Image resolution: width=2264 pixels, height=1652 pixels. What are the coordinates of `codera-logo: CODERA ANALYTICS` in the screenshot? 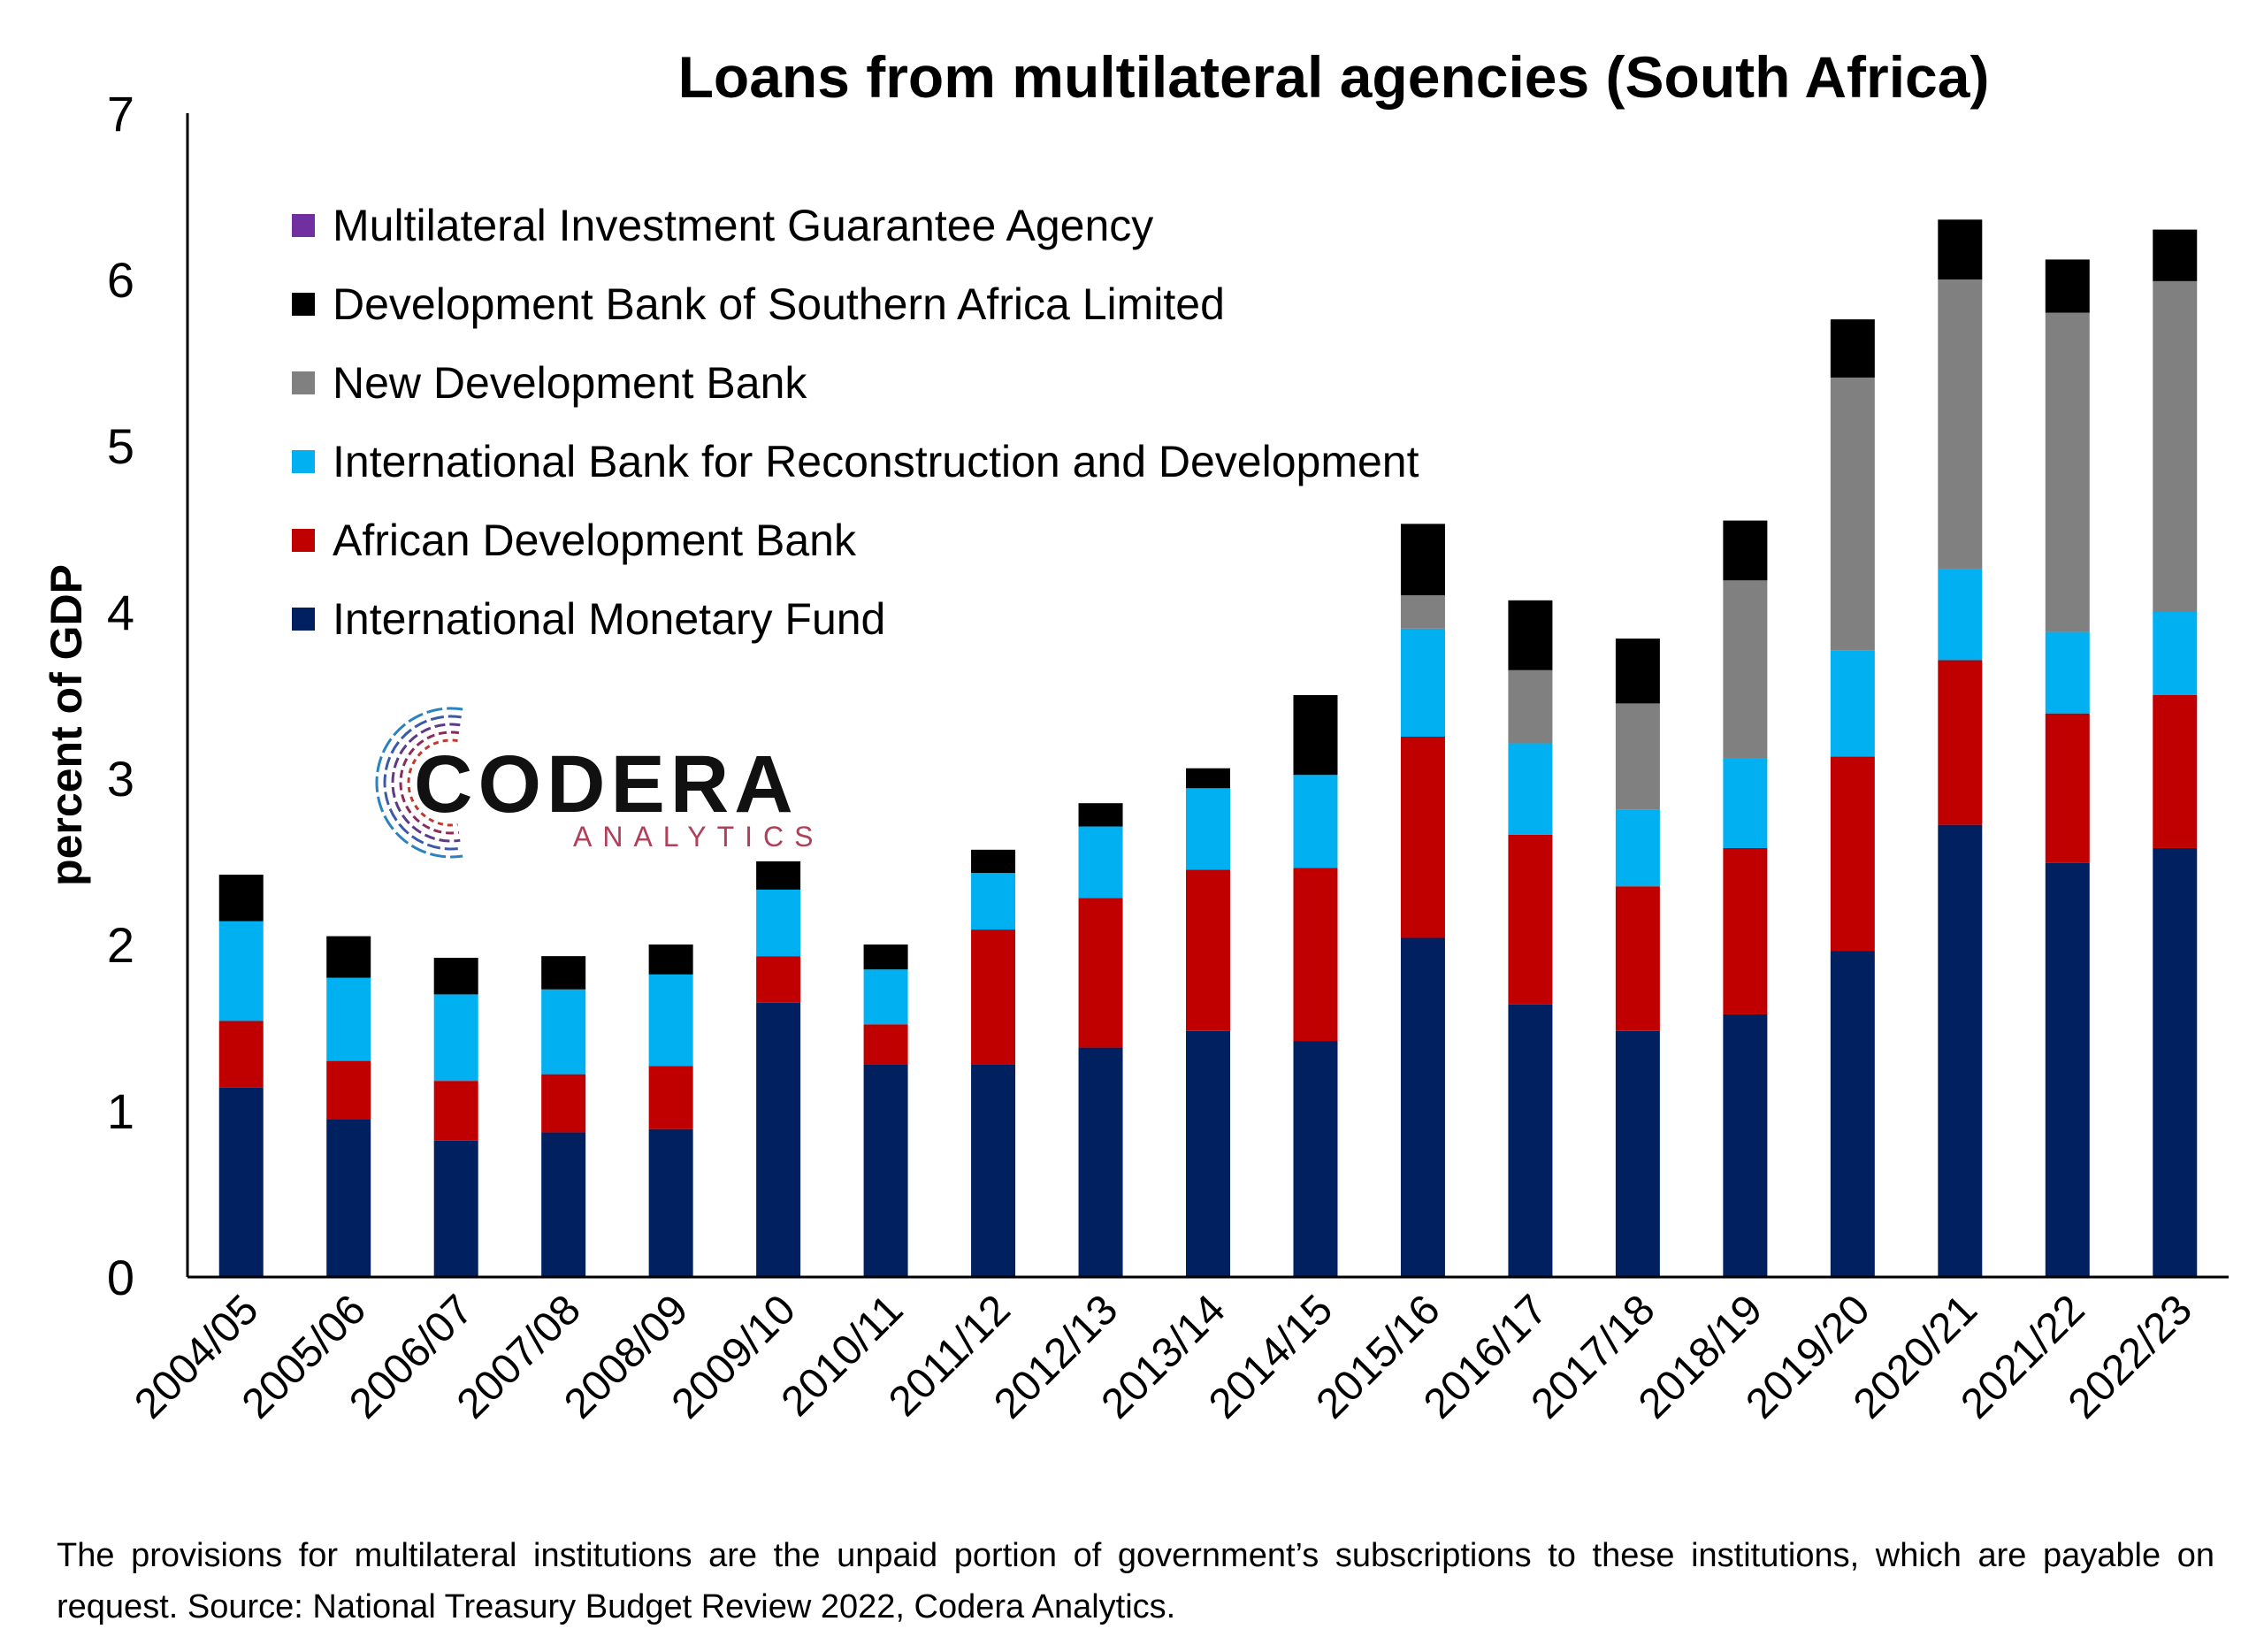 It's located at (594, 783).